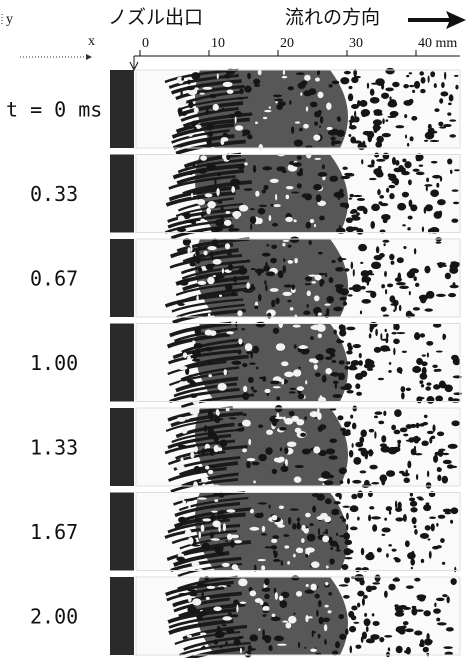  Describe the element at coordinates (54, 194) in the screenshot. I see `time-label: 0.33` at that location.